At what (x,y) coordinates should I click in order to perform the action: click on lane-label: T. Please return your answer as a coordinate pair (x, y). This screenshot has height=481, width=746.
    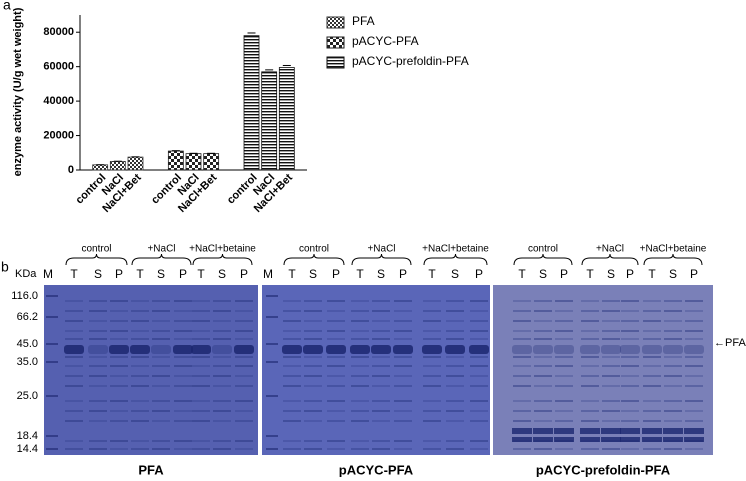
    Looking at the image, I should click on (140, 274).